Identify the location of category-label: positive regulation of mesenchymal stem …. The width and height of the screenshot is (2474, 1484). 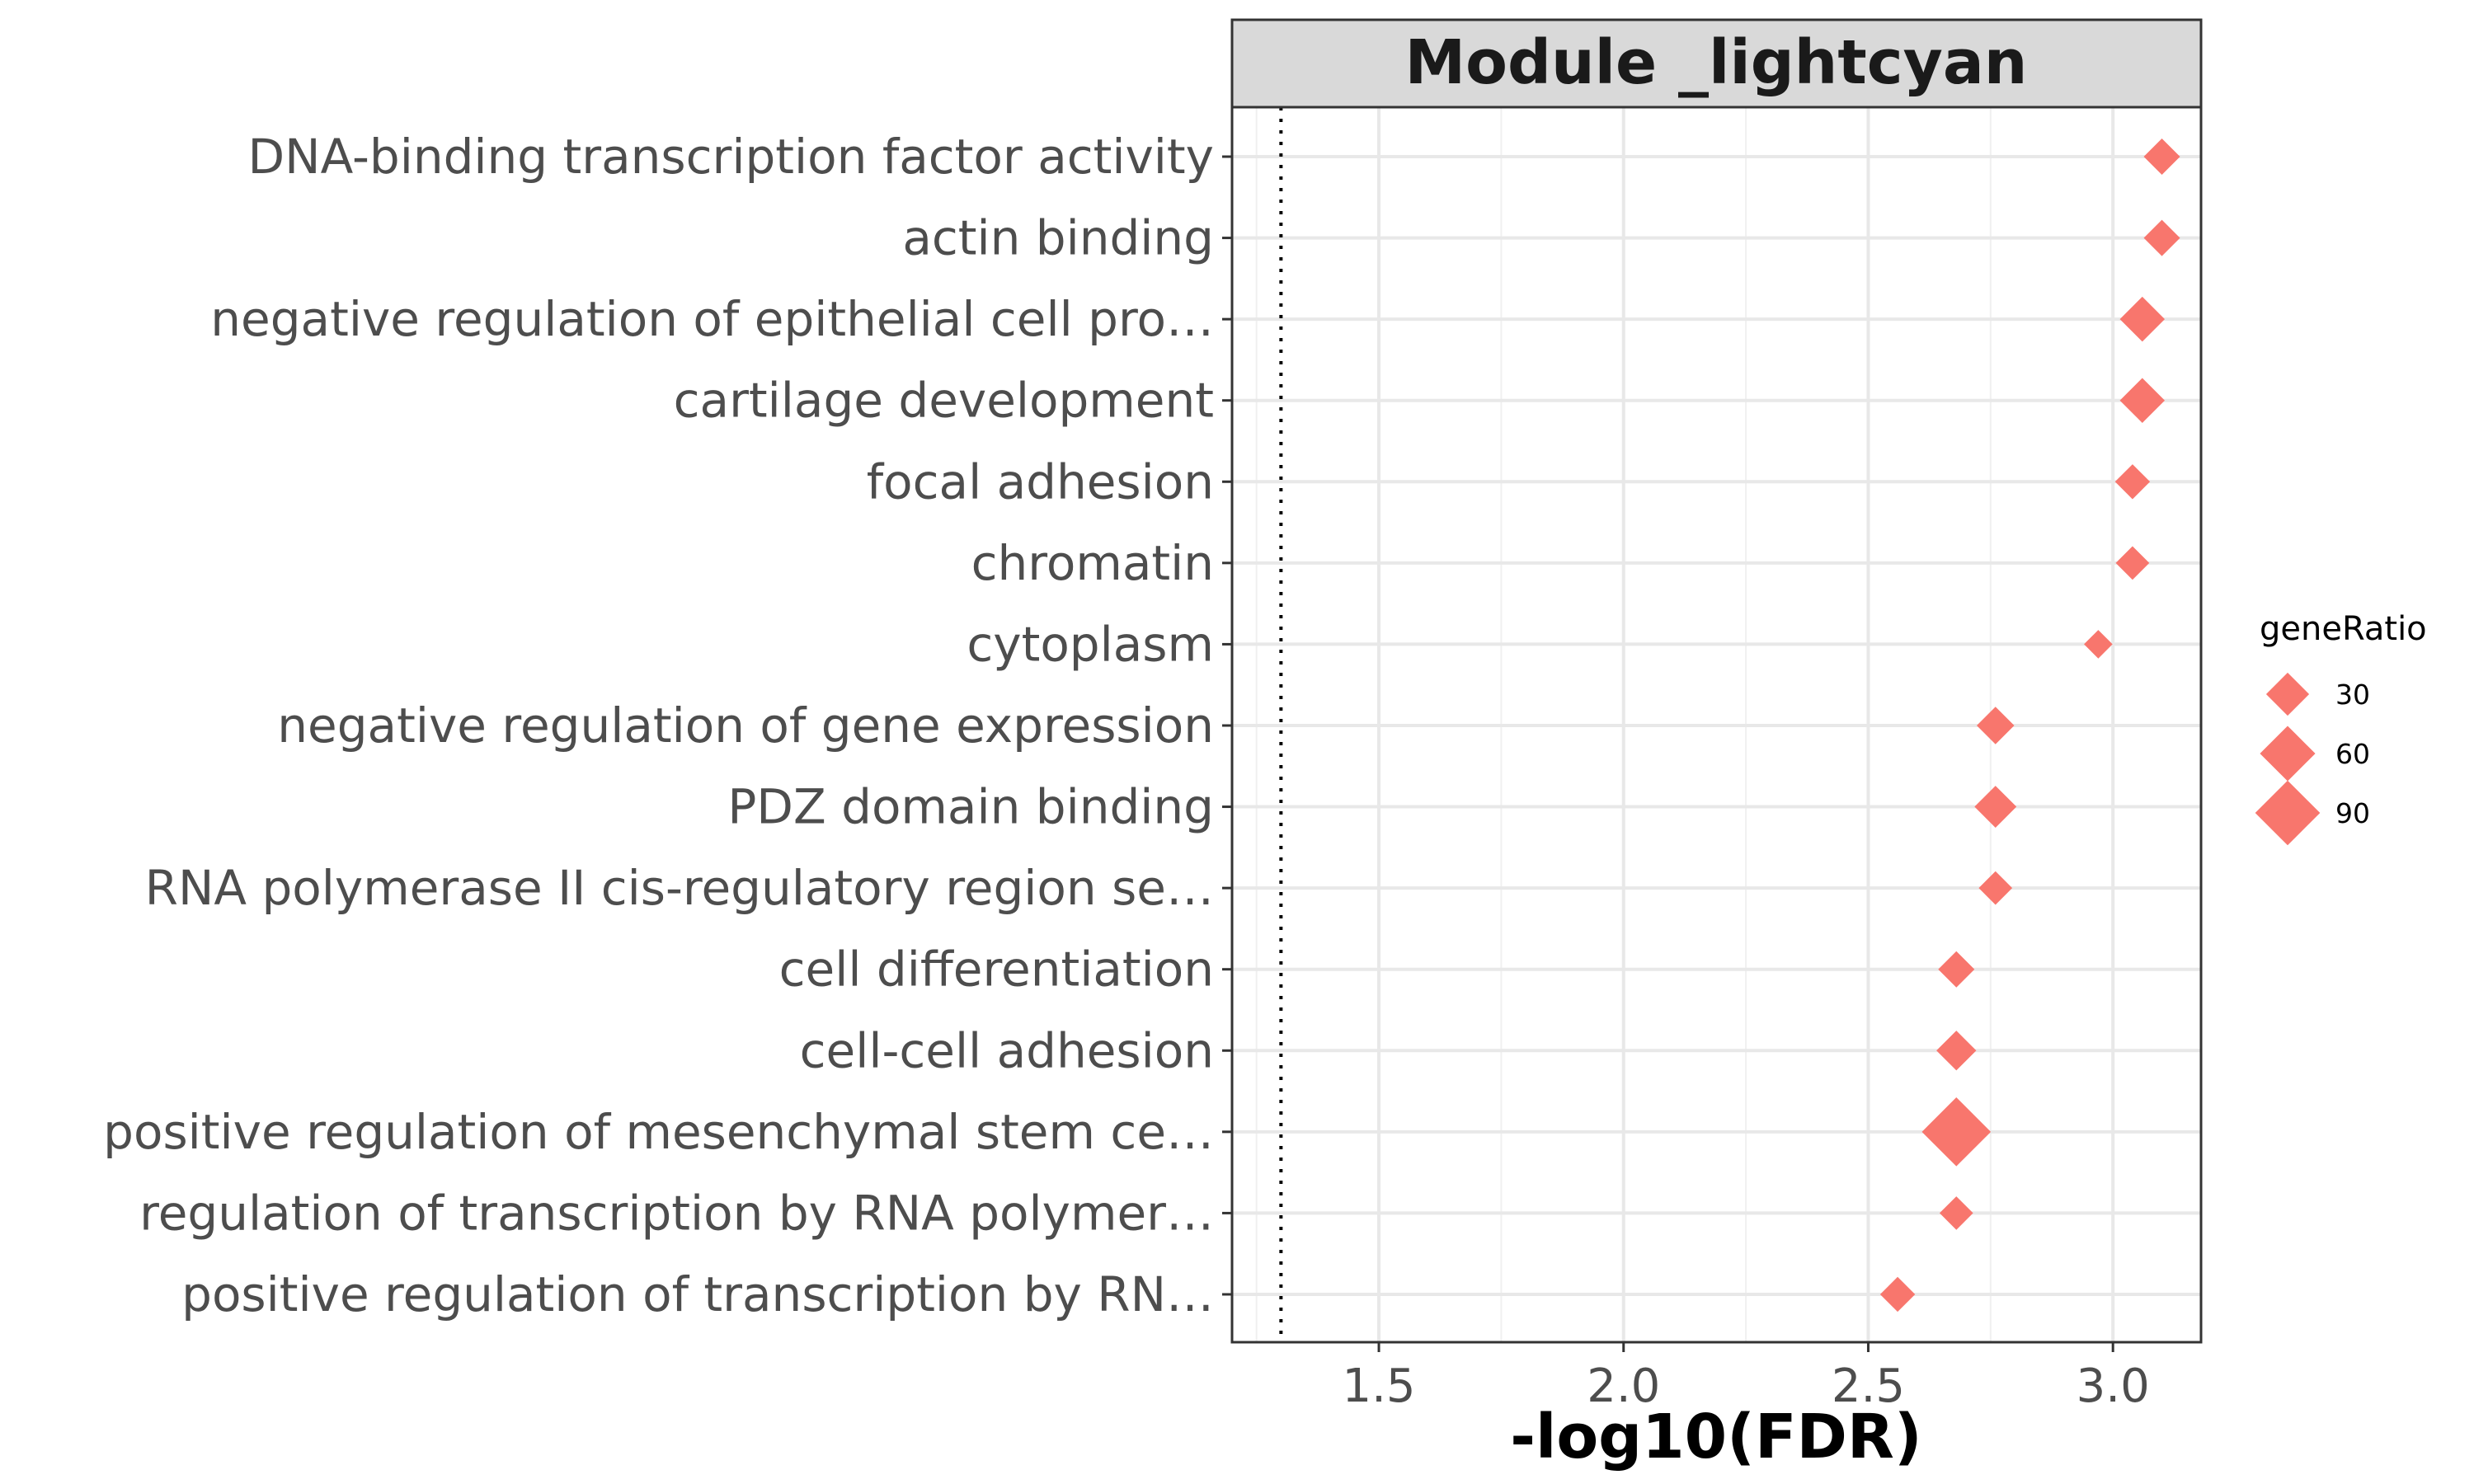
(658, 1132).